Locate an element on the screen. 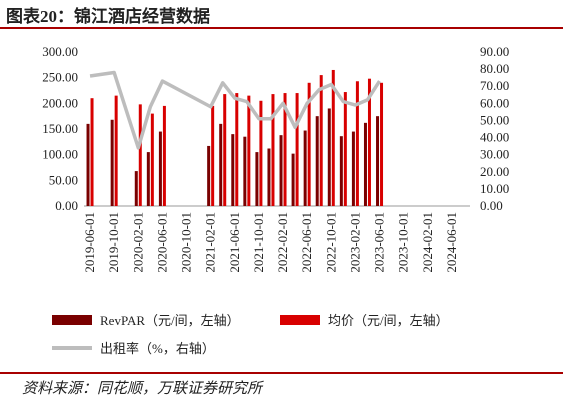 The width and height of the screenshot is (563, 400). legend-swatch-price is located at coordinates (300, 320).